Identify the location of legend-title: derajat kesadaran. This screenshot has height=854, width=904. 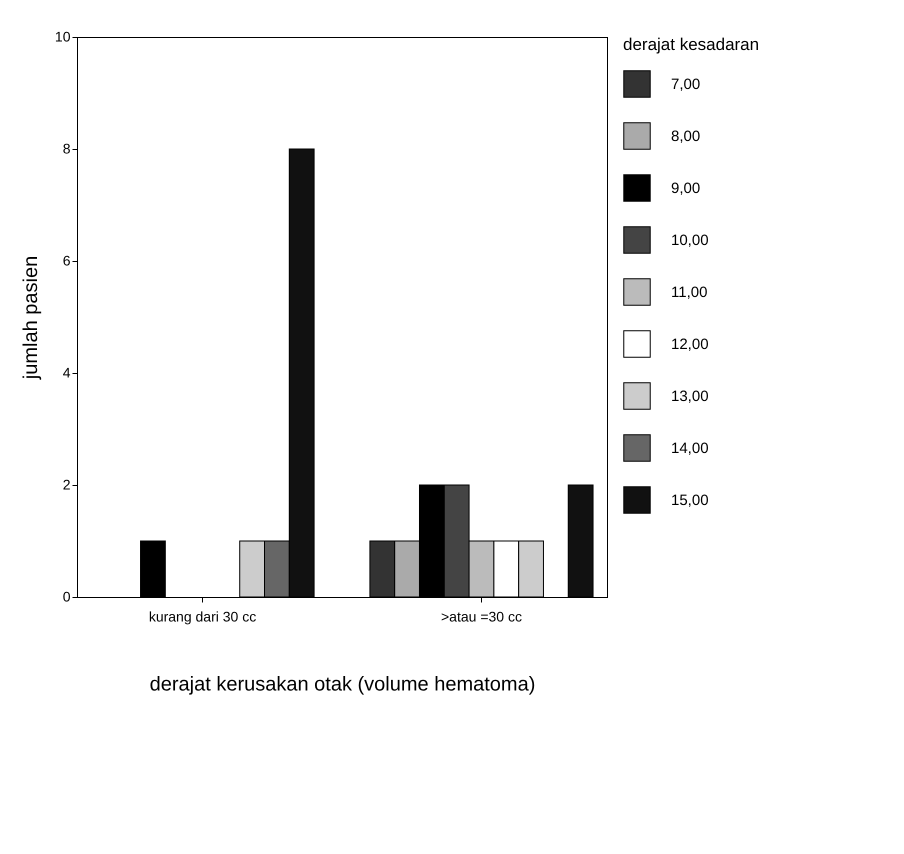
(691, 44).